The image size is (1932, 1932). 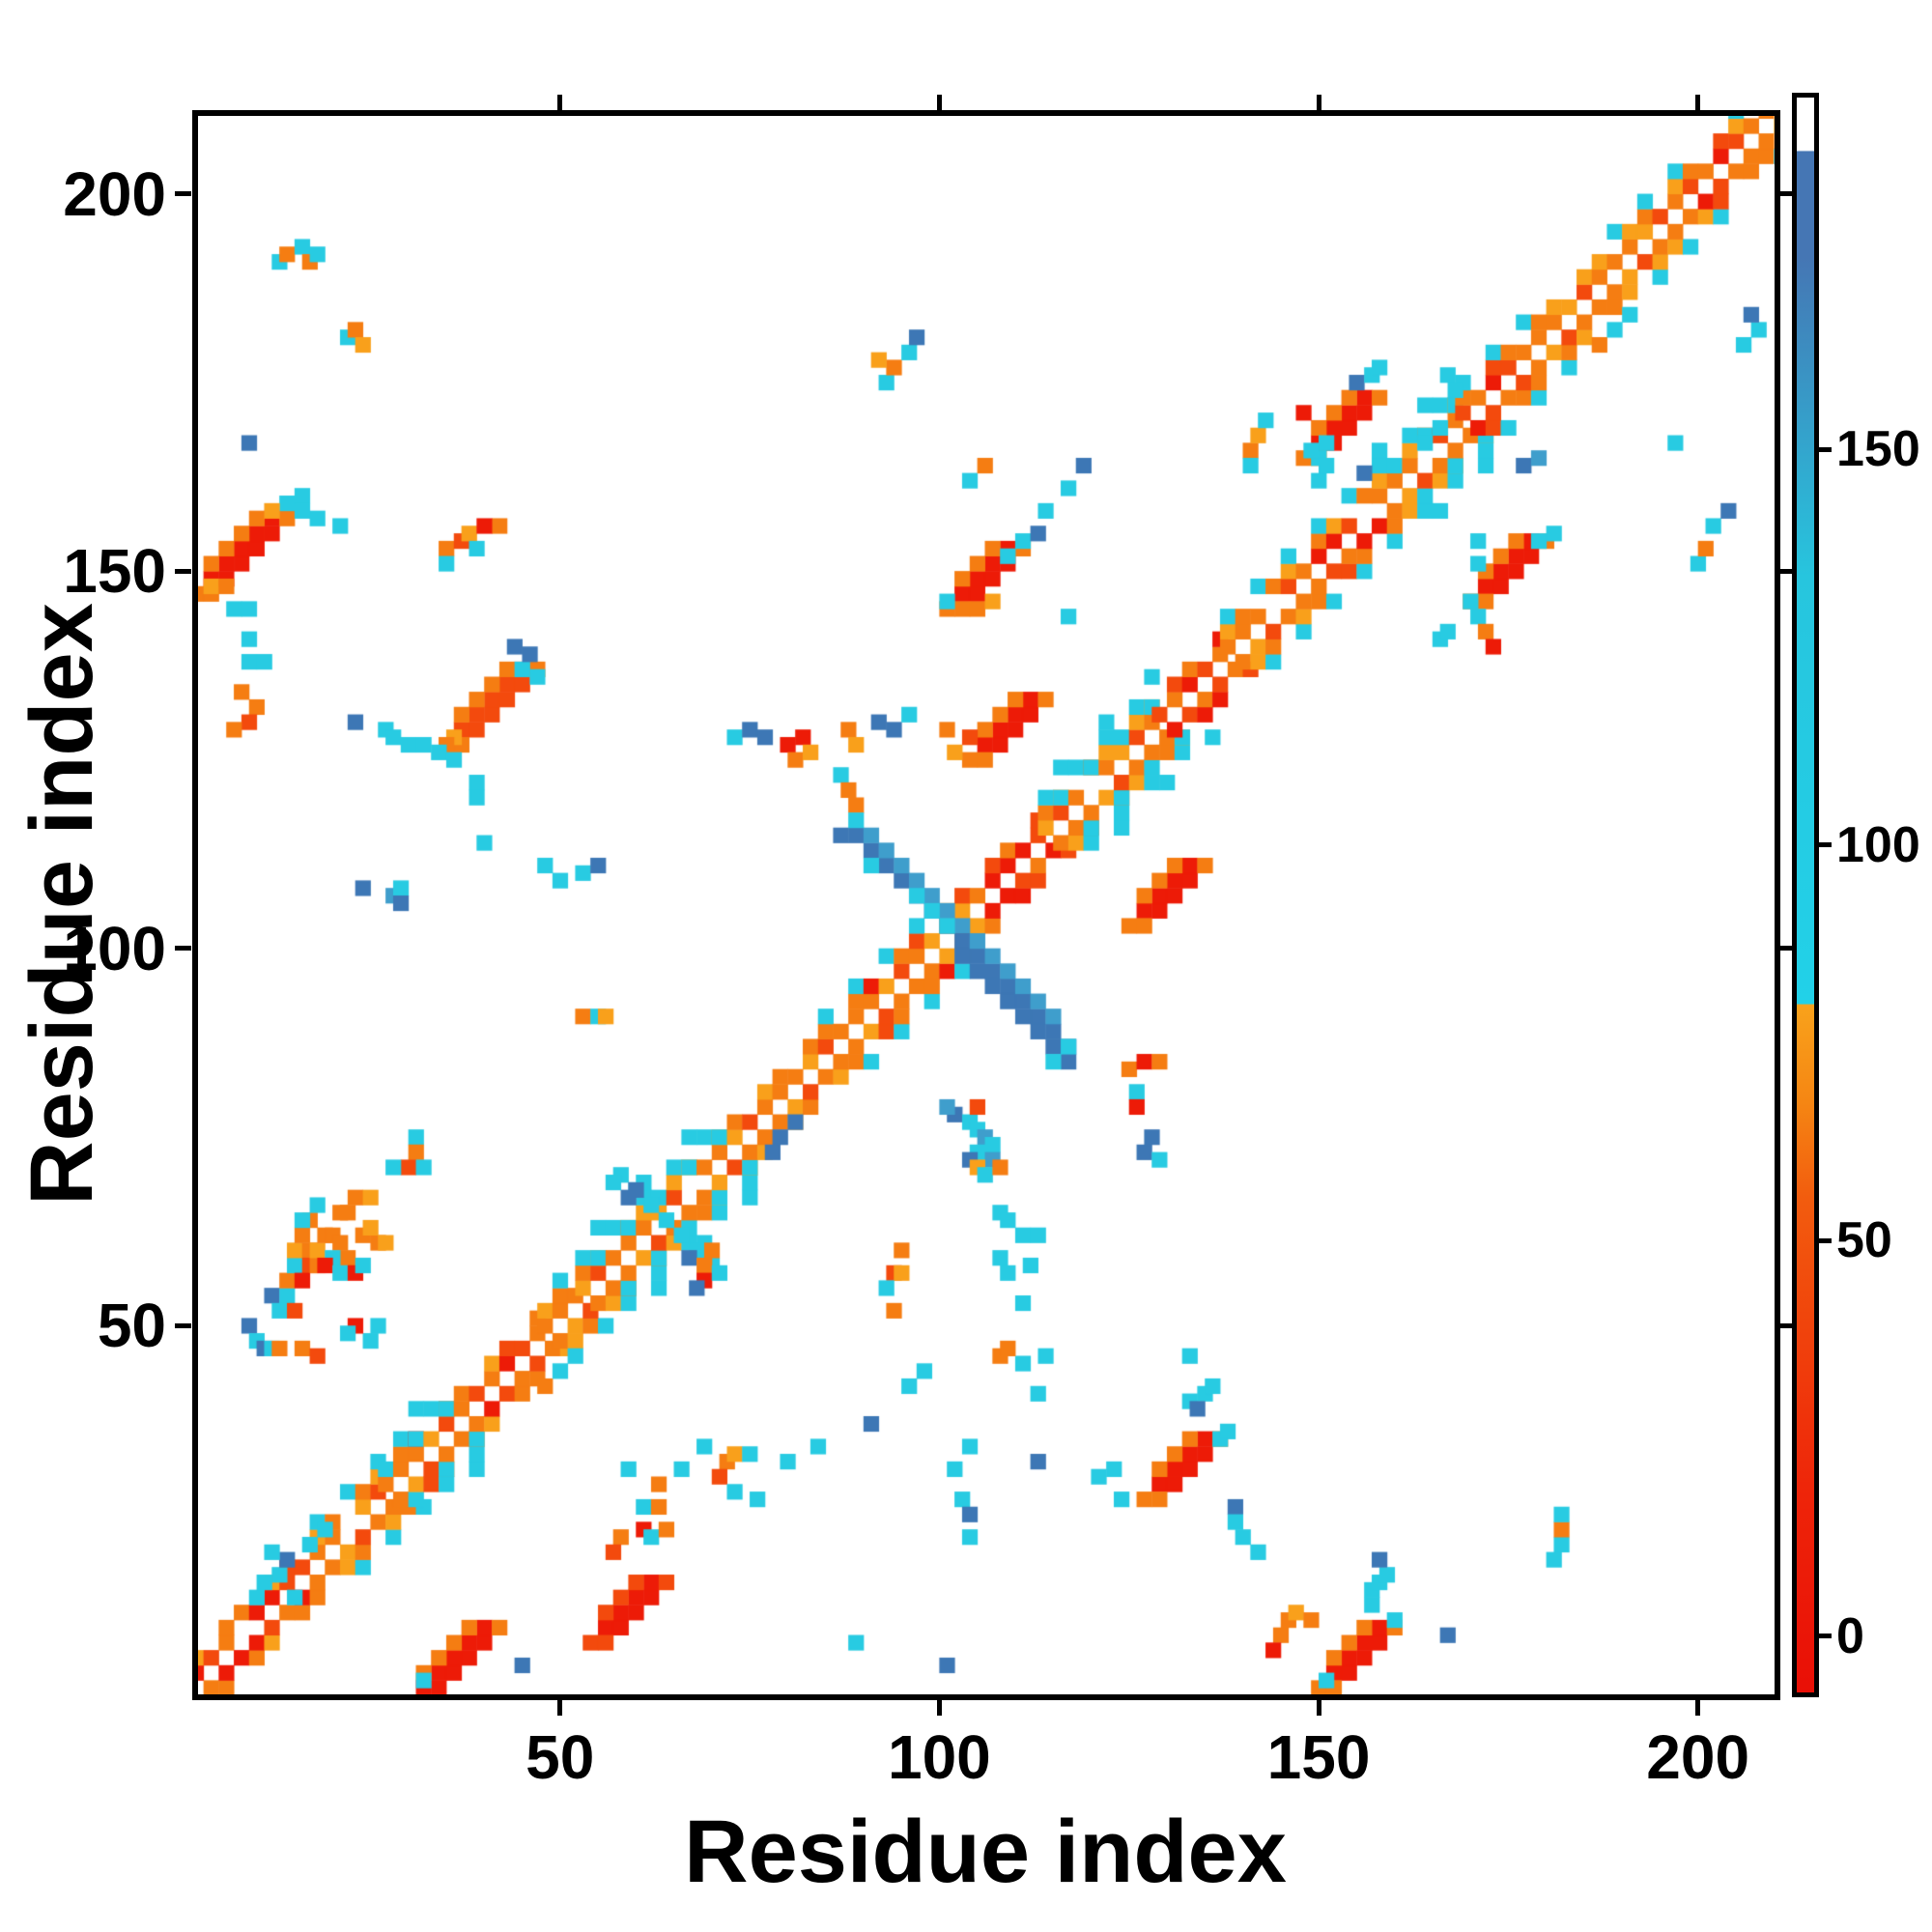 What do you see at coordinates (1698, 1757) in the screenshot?
I see `x-tick-label: 200` at bounding box center [1698, 1757].